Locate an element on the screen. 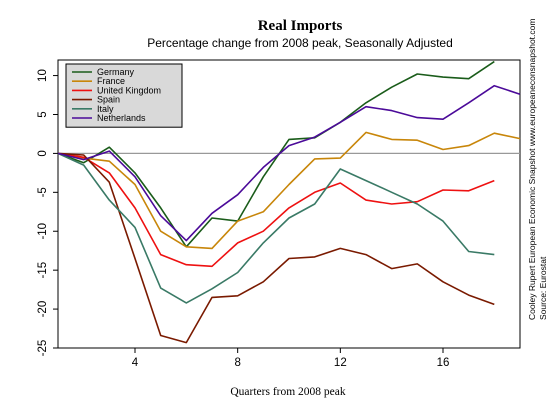  x-tick-label: 4 is located at coordinates (135, 363).